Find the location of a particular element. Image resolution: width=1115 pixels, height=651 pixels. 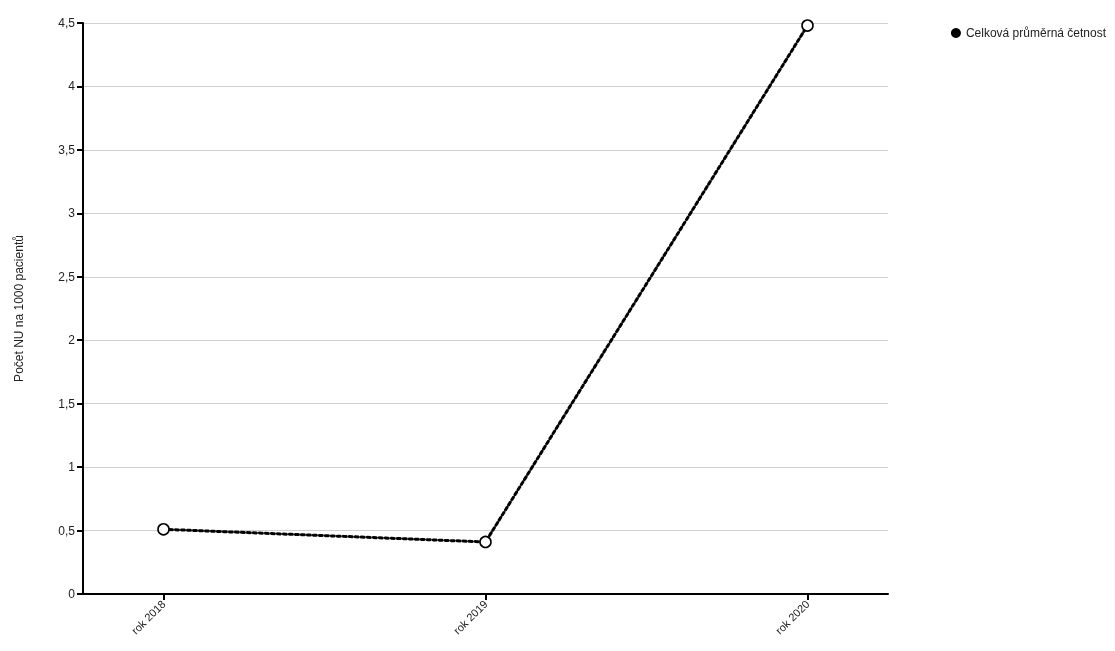

y-tick-label: 4,5 is located at coordinates (67, 23).